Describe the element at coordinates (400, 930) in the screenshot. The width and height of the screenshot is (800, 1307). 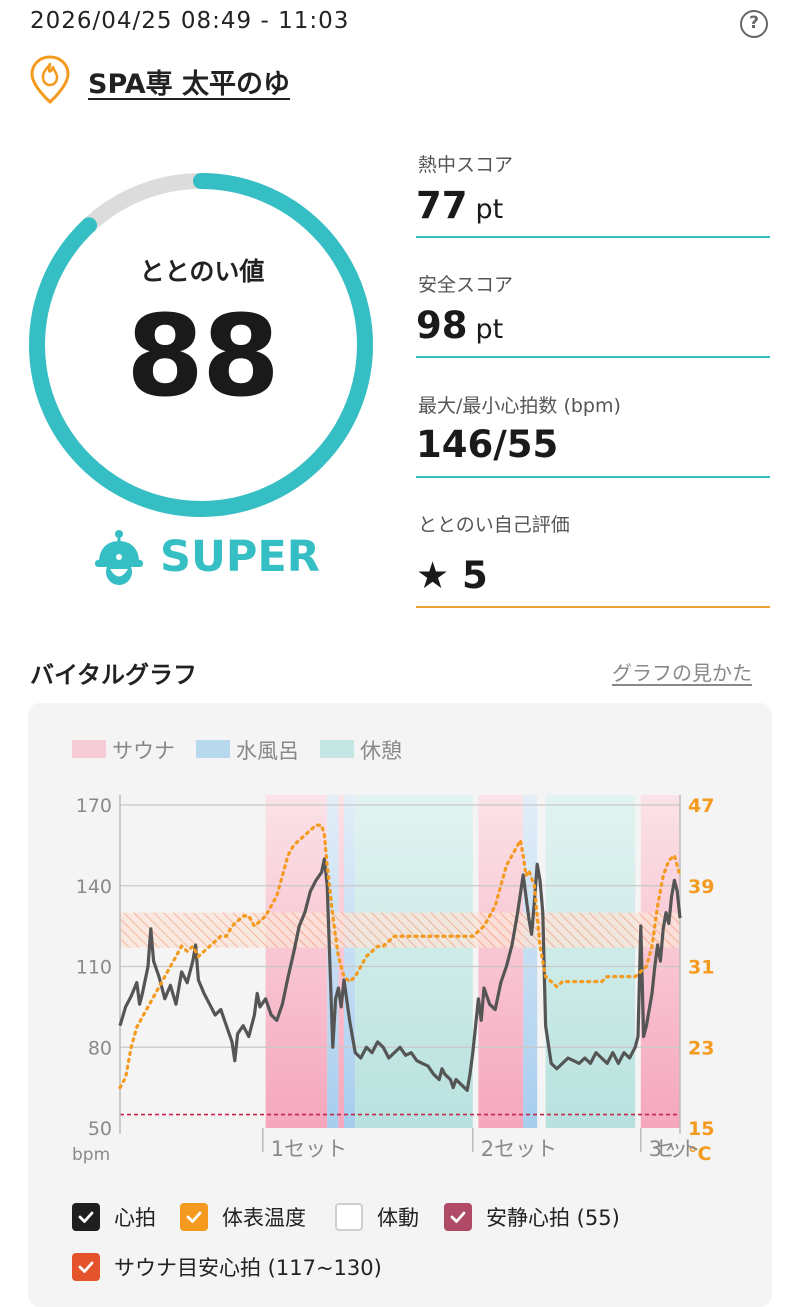
I see `sauna-target-band` at that location.